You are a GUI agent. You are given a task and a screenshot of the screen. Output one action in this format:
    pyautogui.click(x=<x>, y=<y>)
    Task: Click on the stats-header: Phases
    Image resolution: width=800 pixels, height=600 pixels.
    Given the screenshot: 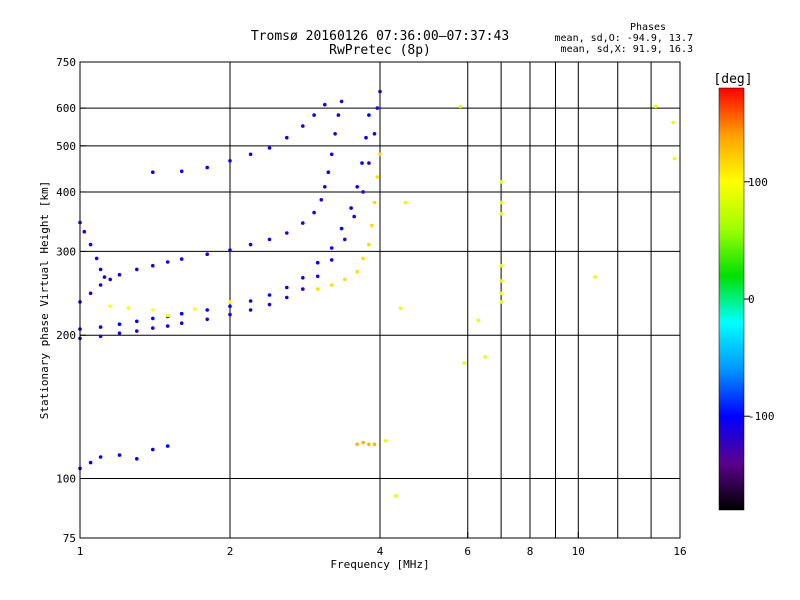 What is the action you would take?
    pyautogui.click(x=648, y=27)
    